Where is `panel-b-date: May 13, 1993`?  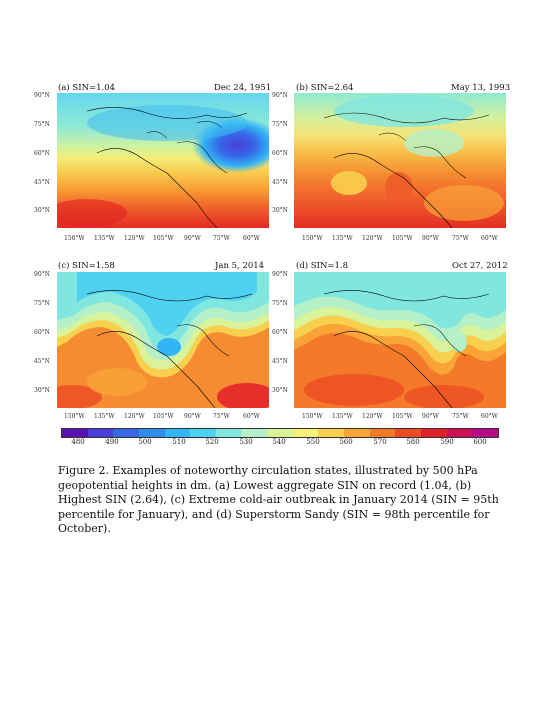 panel-b-date: May 13, 1993 is located at coordinates (481, 88).